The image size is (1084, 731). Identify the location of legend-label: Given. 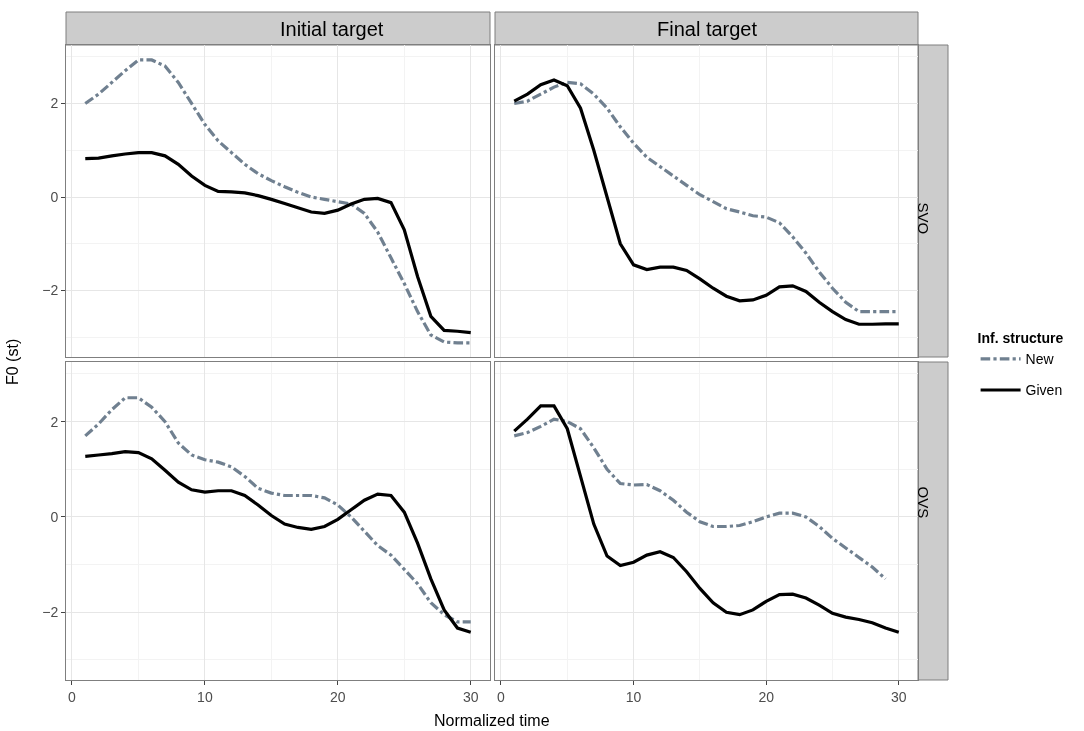
(1044, 390).